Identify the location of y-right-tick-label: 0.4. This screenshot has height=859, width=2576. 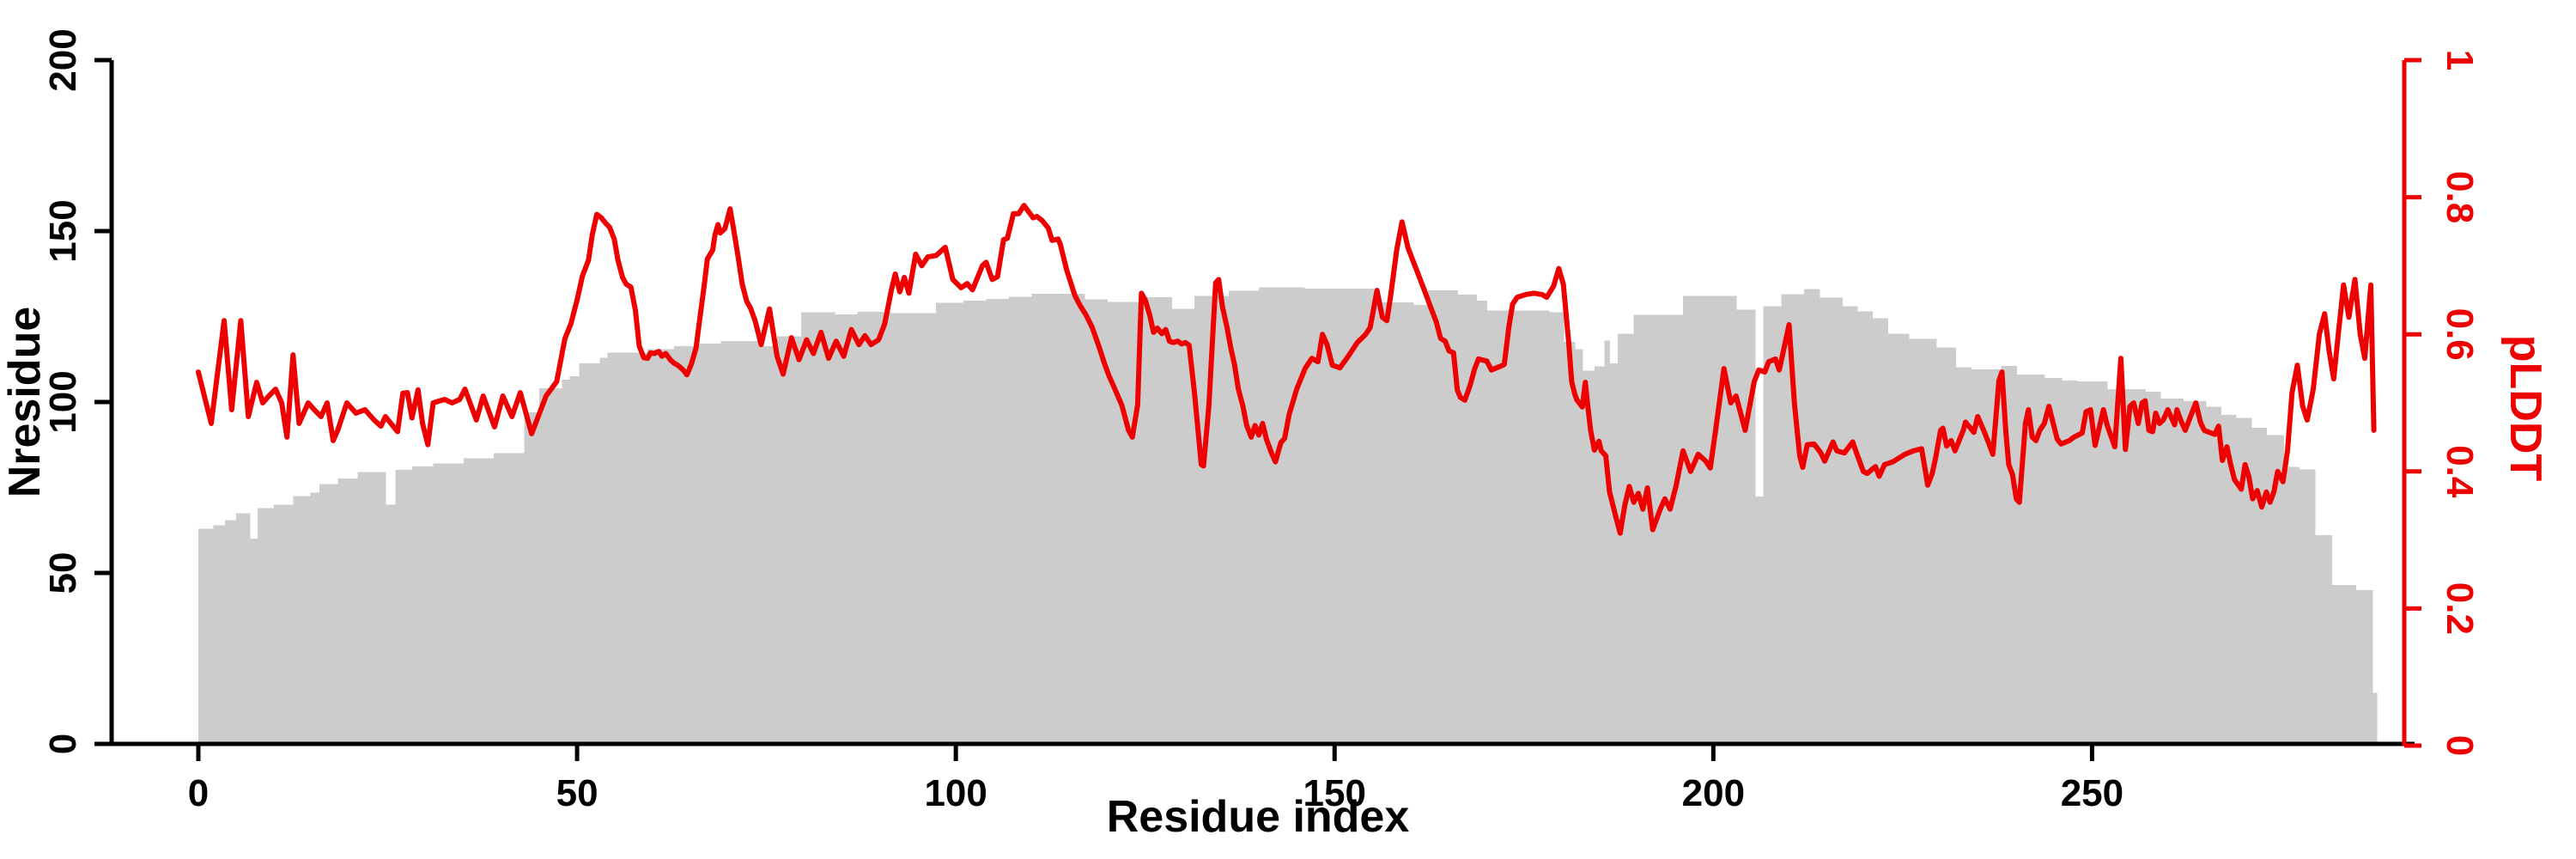
(2460, 472).